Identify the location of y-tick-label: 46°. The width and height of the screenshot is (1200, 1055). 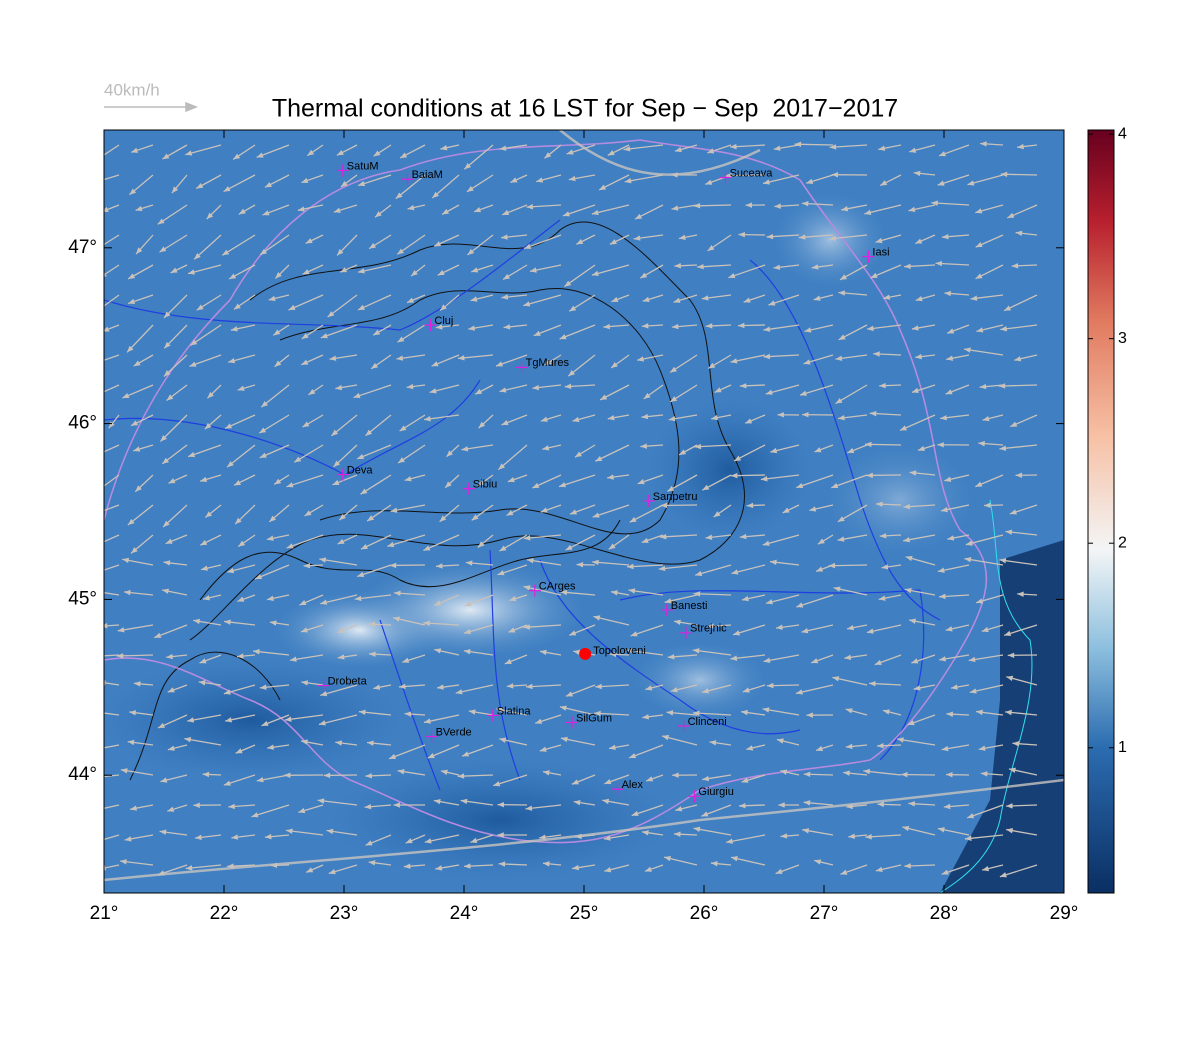
(82, 423).